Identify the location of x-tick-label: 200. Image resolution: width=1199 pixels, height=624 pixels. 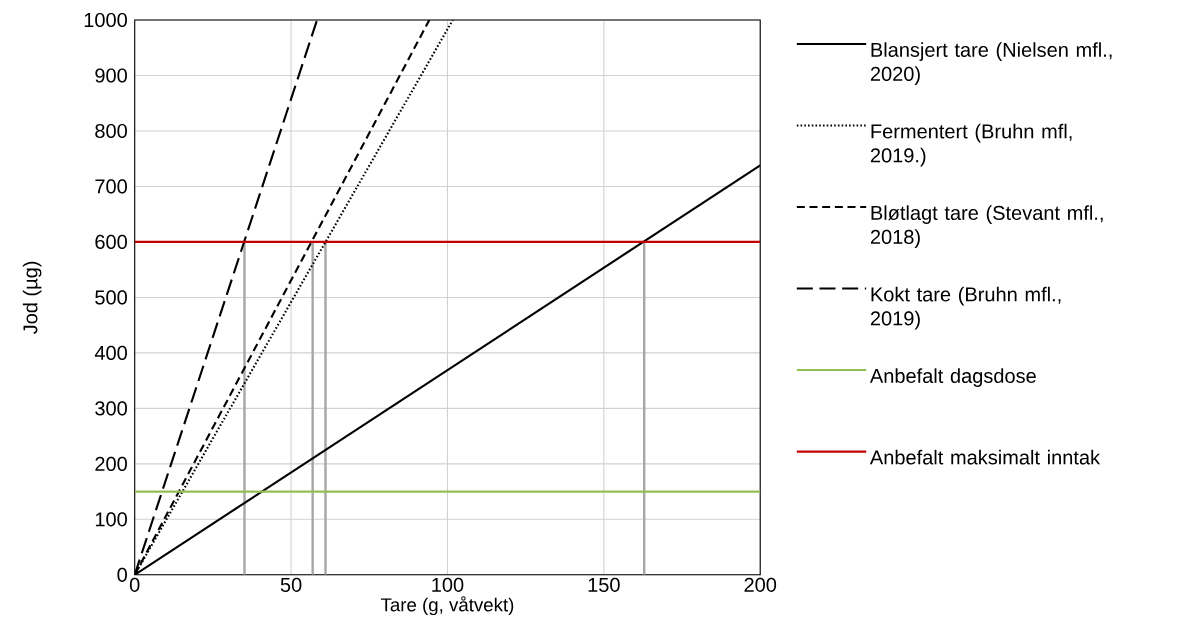
(760, 584).